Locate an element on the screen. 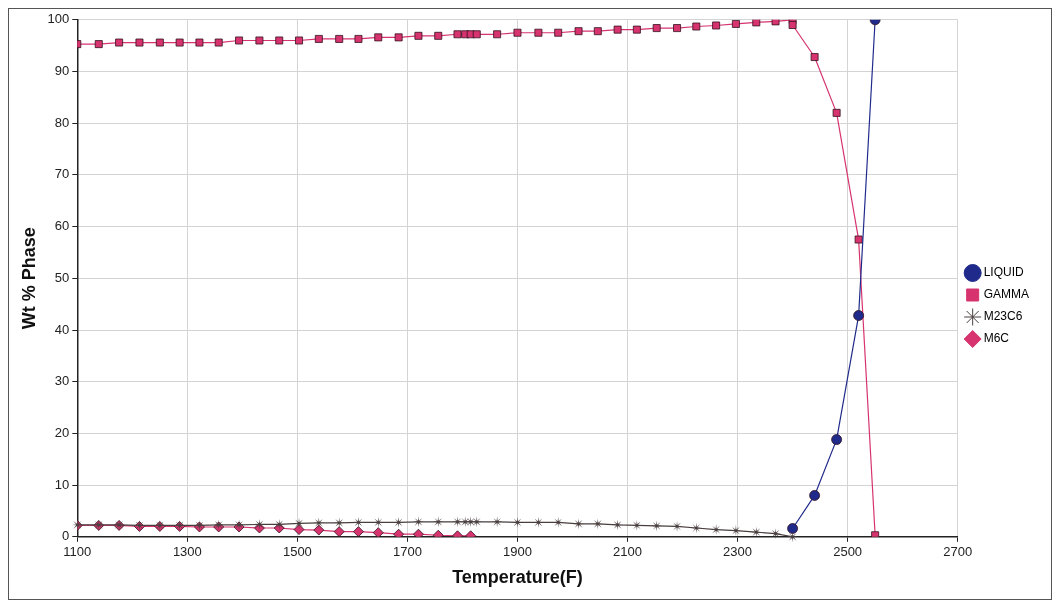 This screenshot has height=612, width=1064. y-tick-label: 80 is located at coordinates (62, 122).